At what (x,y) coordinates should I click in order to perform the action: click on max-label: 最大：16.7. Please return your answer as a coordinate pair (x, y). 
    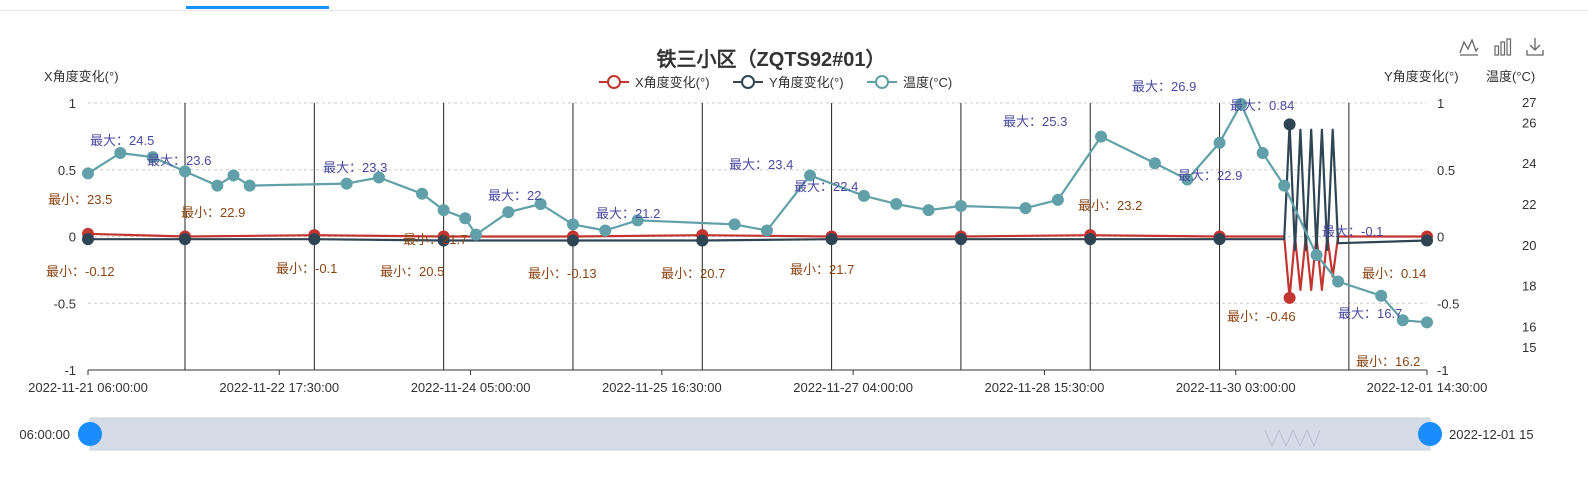
    Looking at the image, I should click on (1370, 313).